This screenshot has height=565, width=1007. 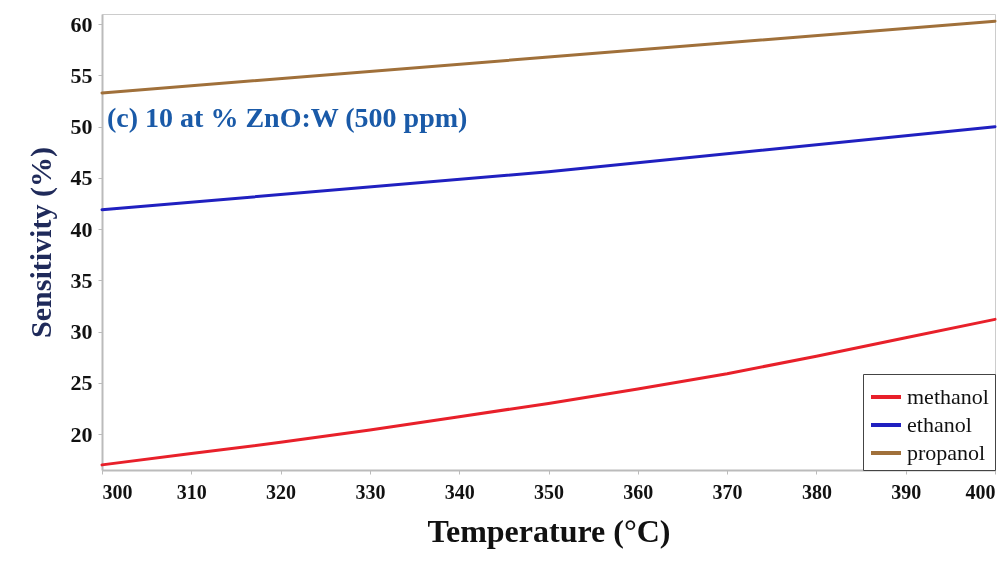 I want to click on y-tick-label: 50, so click(x=81, y=127).